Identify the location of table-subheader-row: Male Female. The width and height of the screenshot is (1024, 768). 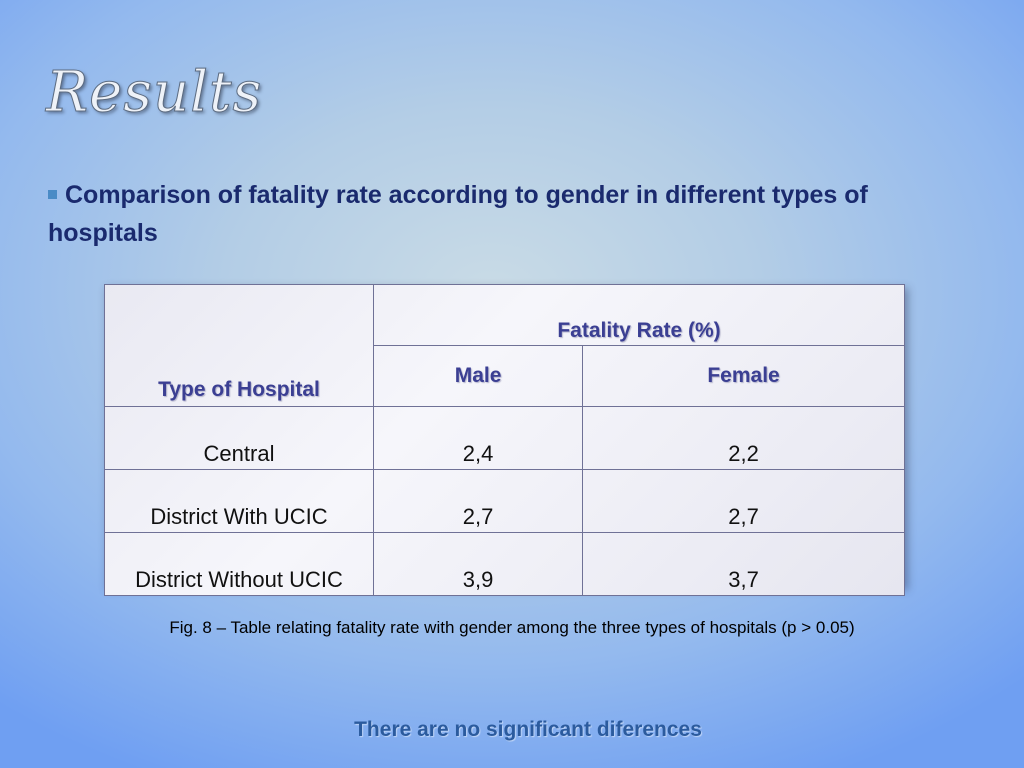
(505, 376).